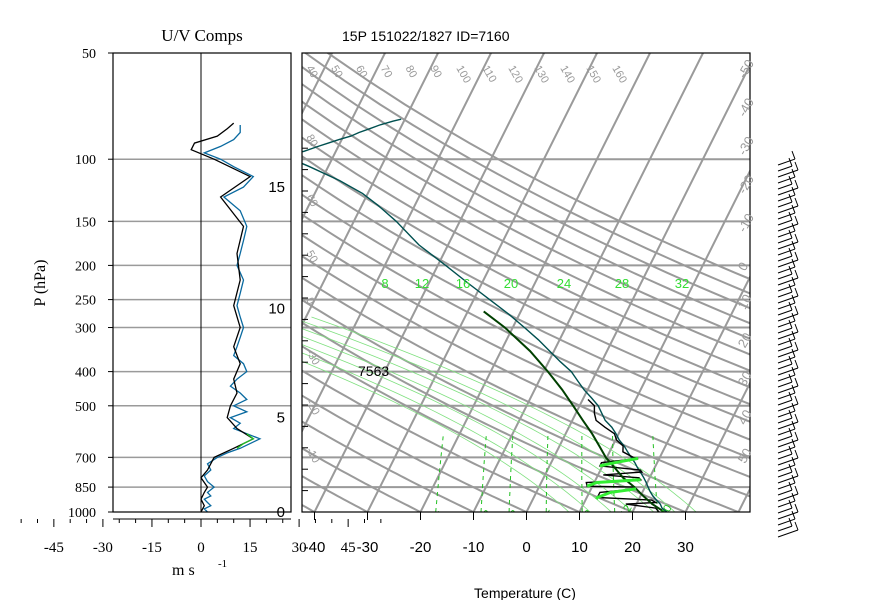 This screenshot has width=887, height=600. I want to click on dry-adiabat-label: 70, so click(386, 72).